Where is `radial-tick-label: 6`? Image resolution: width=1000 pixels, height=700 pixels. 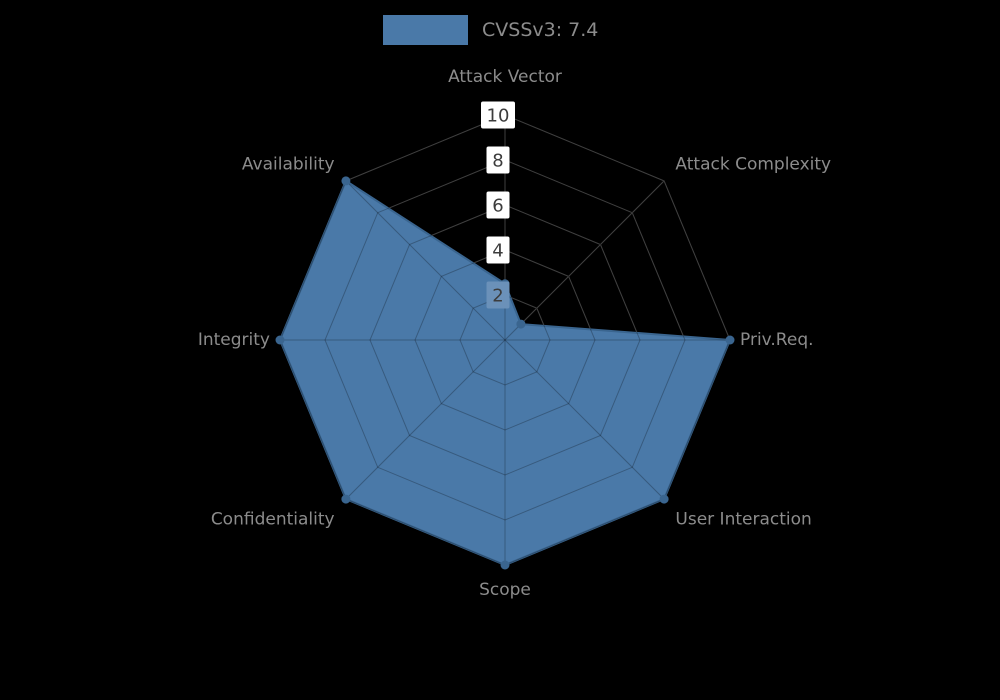 radial-tick-label: 6 is located at coordinates (497, 206).